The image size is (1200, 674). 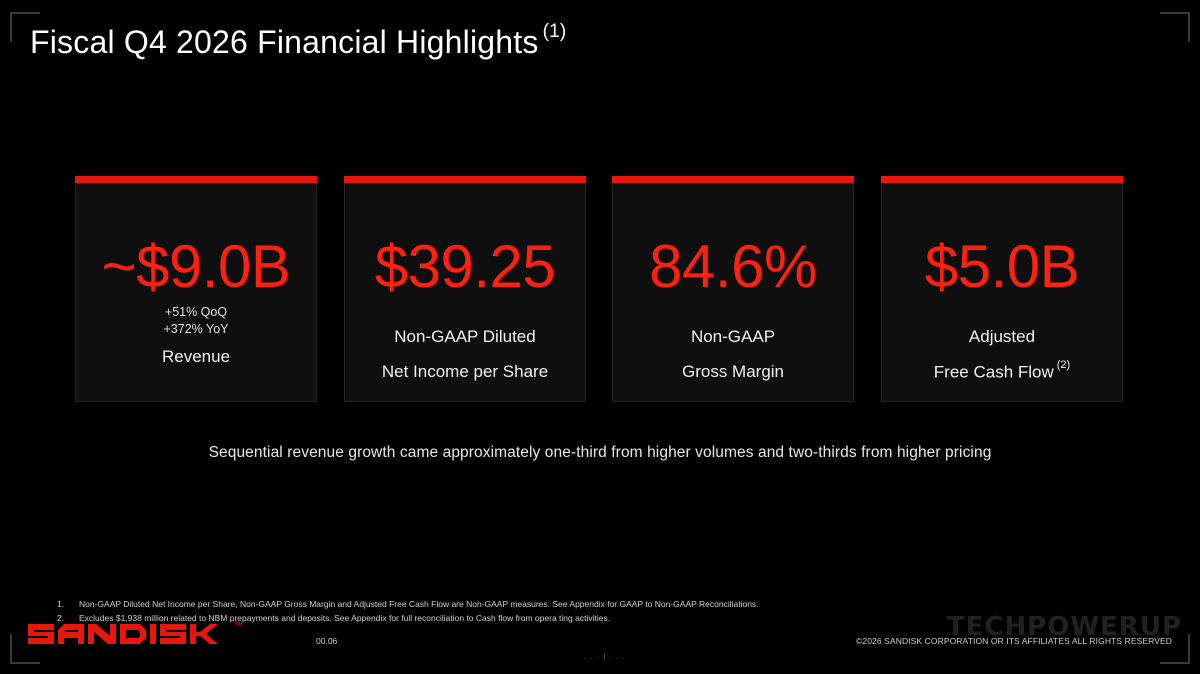 What do you see at coordinates (733, 336) in the screenshot?
I see `gross-margin-label-line1: Non-GAAP` at bounding box center [733, 336].